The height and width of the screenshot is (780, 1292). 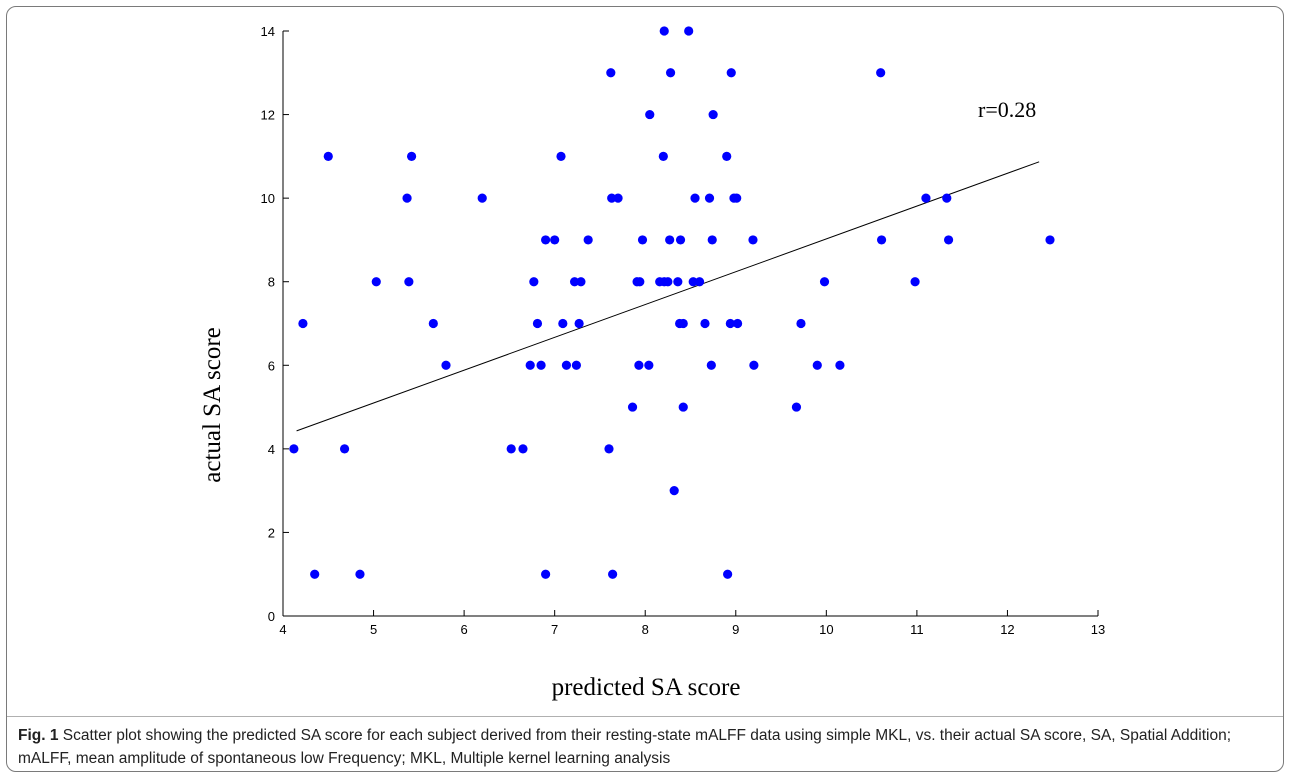 I want to click on y-axis-label: actual SA score, so click(x=212, y=405).